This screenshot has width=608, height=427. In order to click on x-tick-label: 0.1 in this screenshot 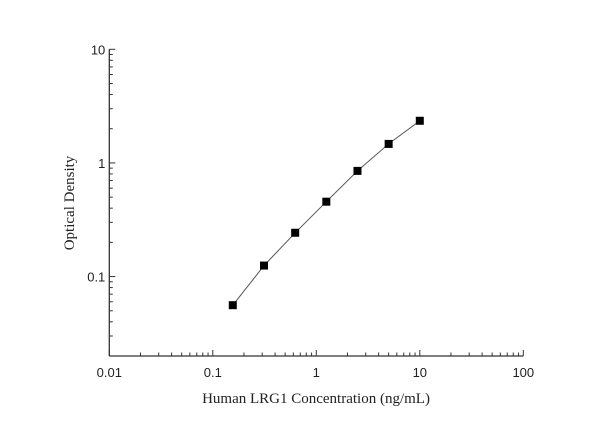, I will do `click(213, 372)`.